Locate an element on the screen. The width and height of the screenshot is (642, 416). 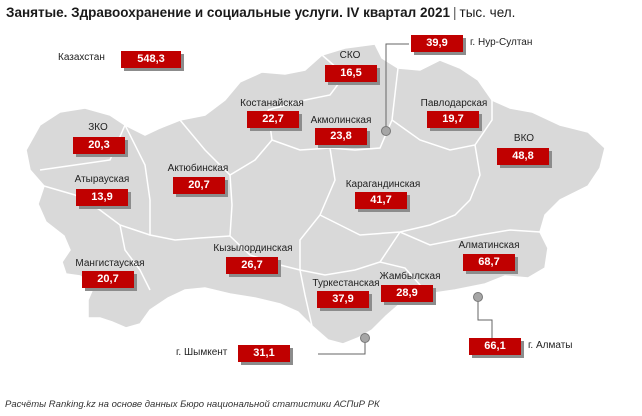
region-label-aktobe: Актюбинская is located at coordinates (198, 168).